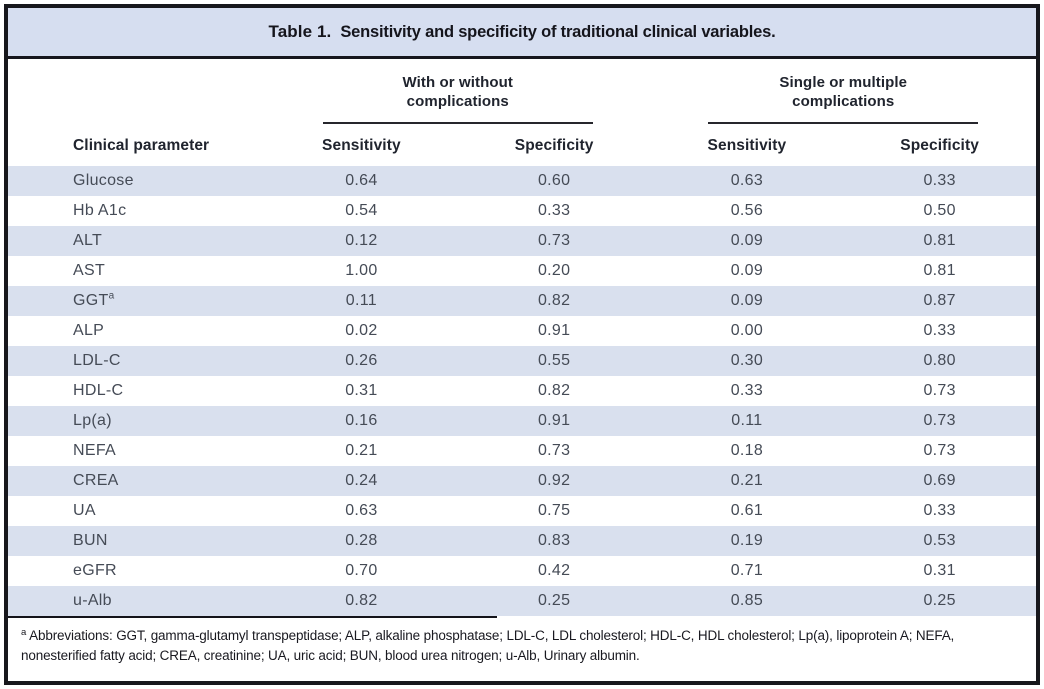  What do you see at coordinates (522, 361) in the screenshot?
I see `table-row: LDL-C 0.26 0.55 0.30 0.80` at bounding box center [522, 361].